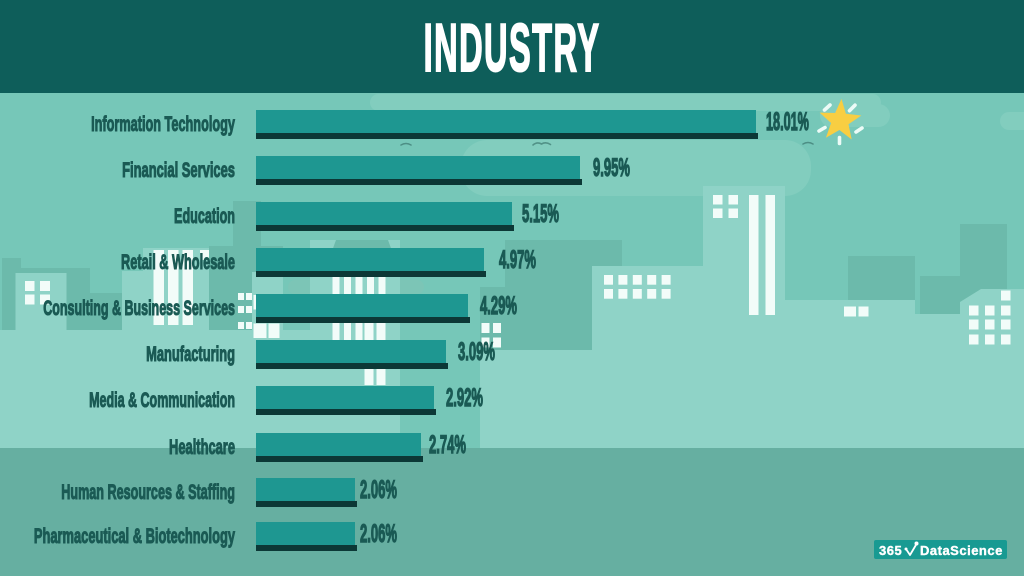 The height and width of the screenshot is (576, 1024). What do you see at coordinates (162, 399) in the screenshot?
I see `svg-text: Media & Communication` at bounding box center [162, 399].